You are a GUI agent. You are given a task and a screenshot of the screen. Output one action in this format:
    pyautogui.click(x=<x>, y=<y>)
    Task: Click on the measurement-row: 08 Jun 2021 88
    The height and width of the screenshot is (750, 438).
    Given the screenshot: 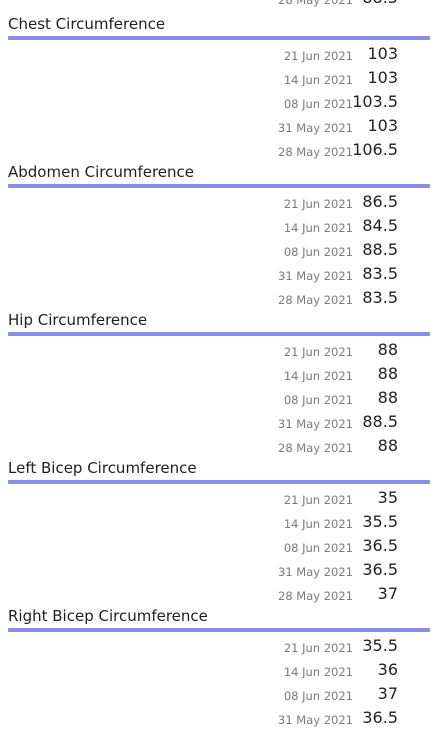 What is the action you would take?
    pyautogui.click(x=219, y=398)
    